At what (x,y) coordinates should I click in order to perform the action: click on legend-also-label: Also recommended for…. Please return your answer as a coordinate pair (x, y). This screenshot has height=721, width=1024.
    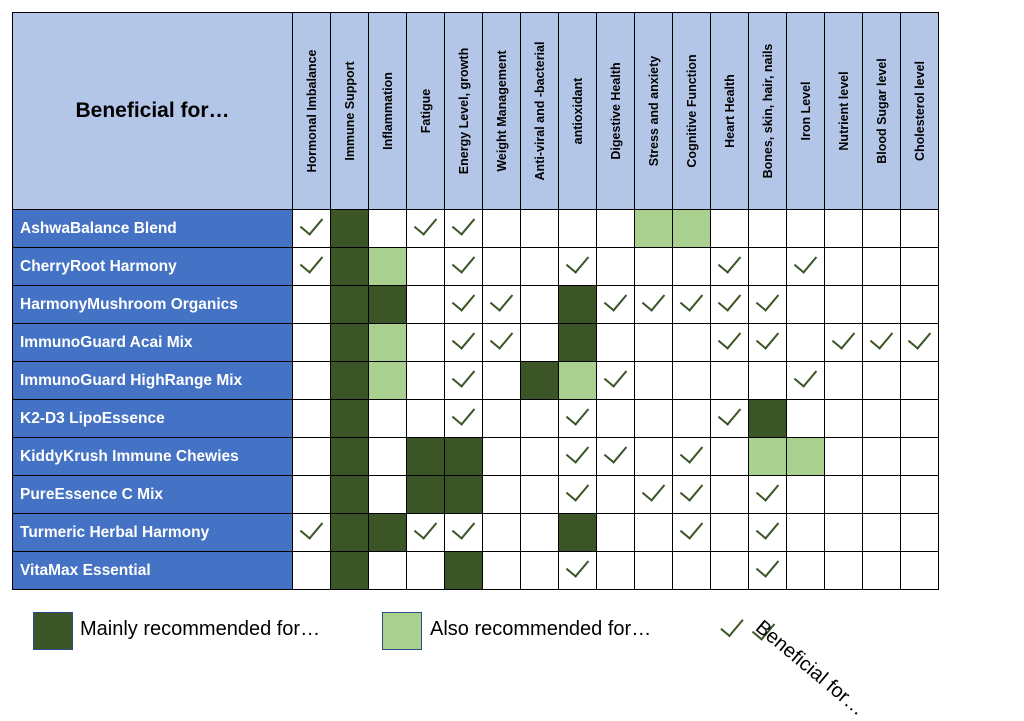
    Looking at the image, I should click on (541, 629).